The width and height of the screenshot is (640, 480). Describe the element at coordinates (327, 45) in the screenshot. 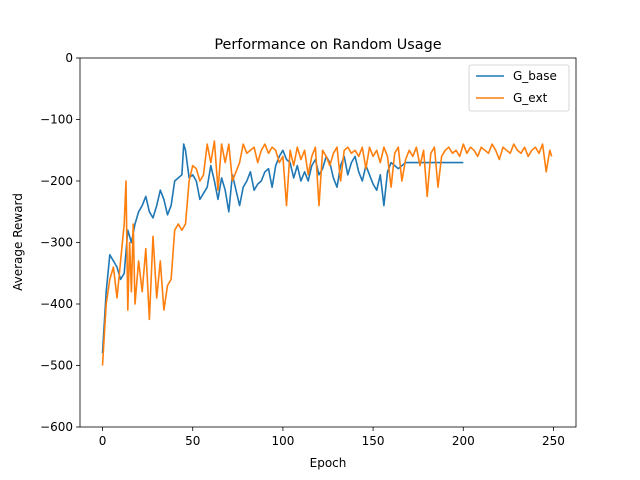

I see `chart-title: Performance on Random Usage` at that location.